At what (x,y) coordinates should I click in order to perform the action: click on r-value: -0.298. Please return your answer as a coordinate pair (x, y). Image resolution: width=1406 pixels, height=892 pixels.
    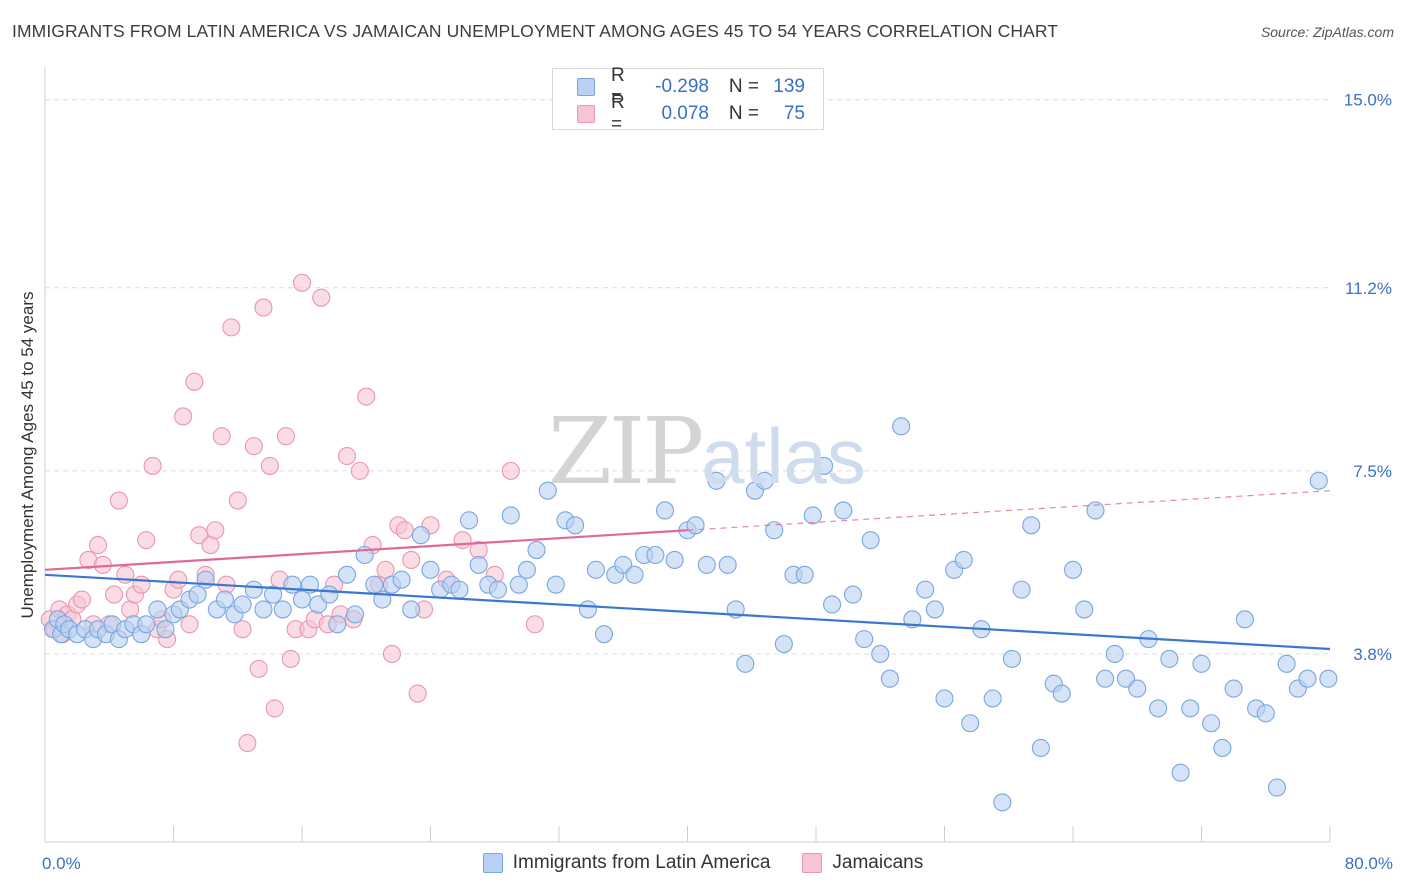
    Looking at the image, I should click on (682, 86).